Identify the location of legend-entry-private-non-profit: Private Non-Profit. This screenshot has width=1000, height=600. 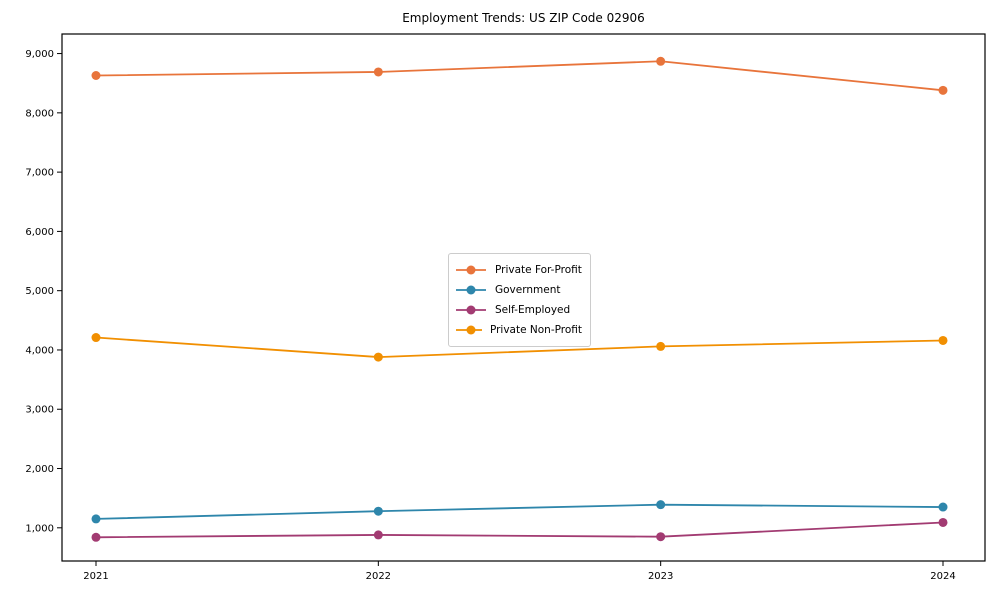
(518, 330).